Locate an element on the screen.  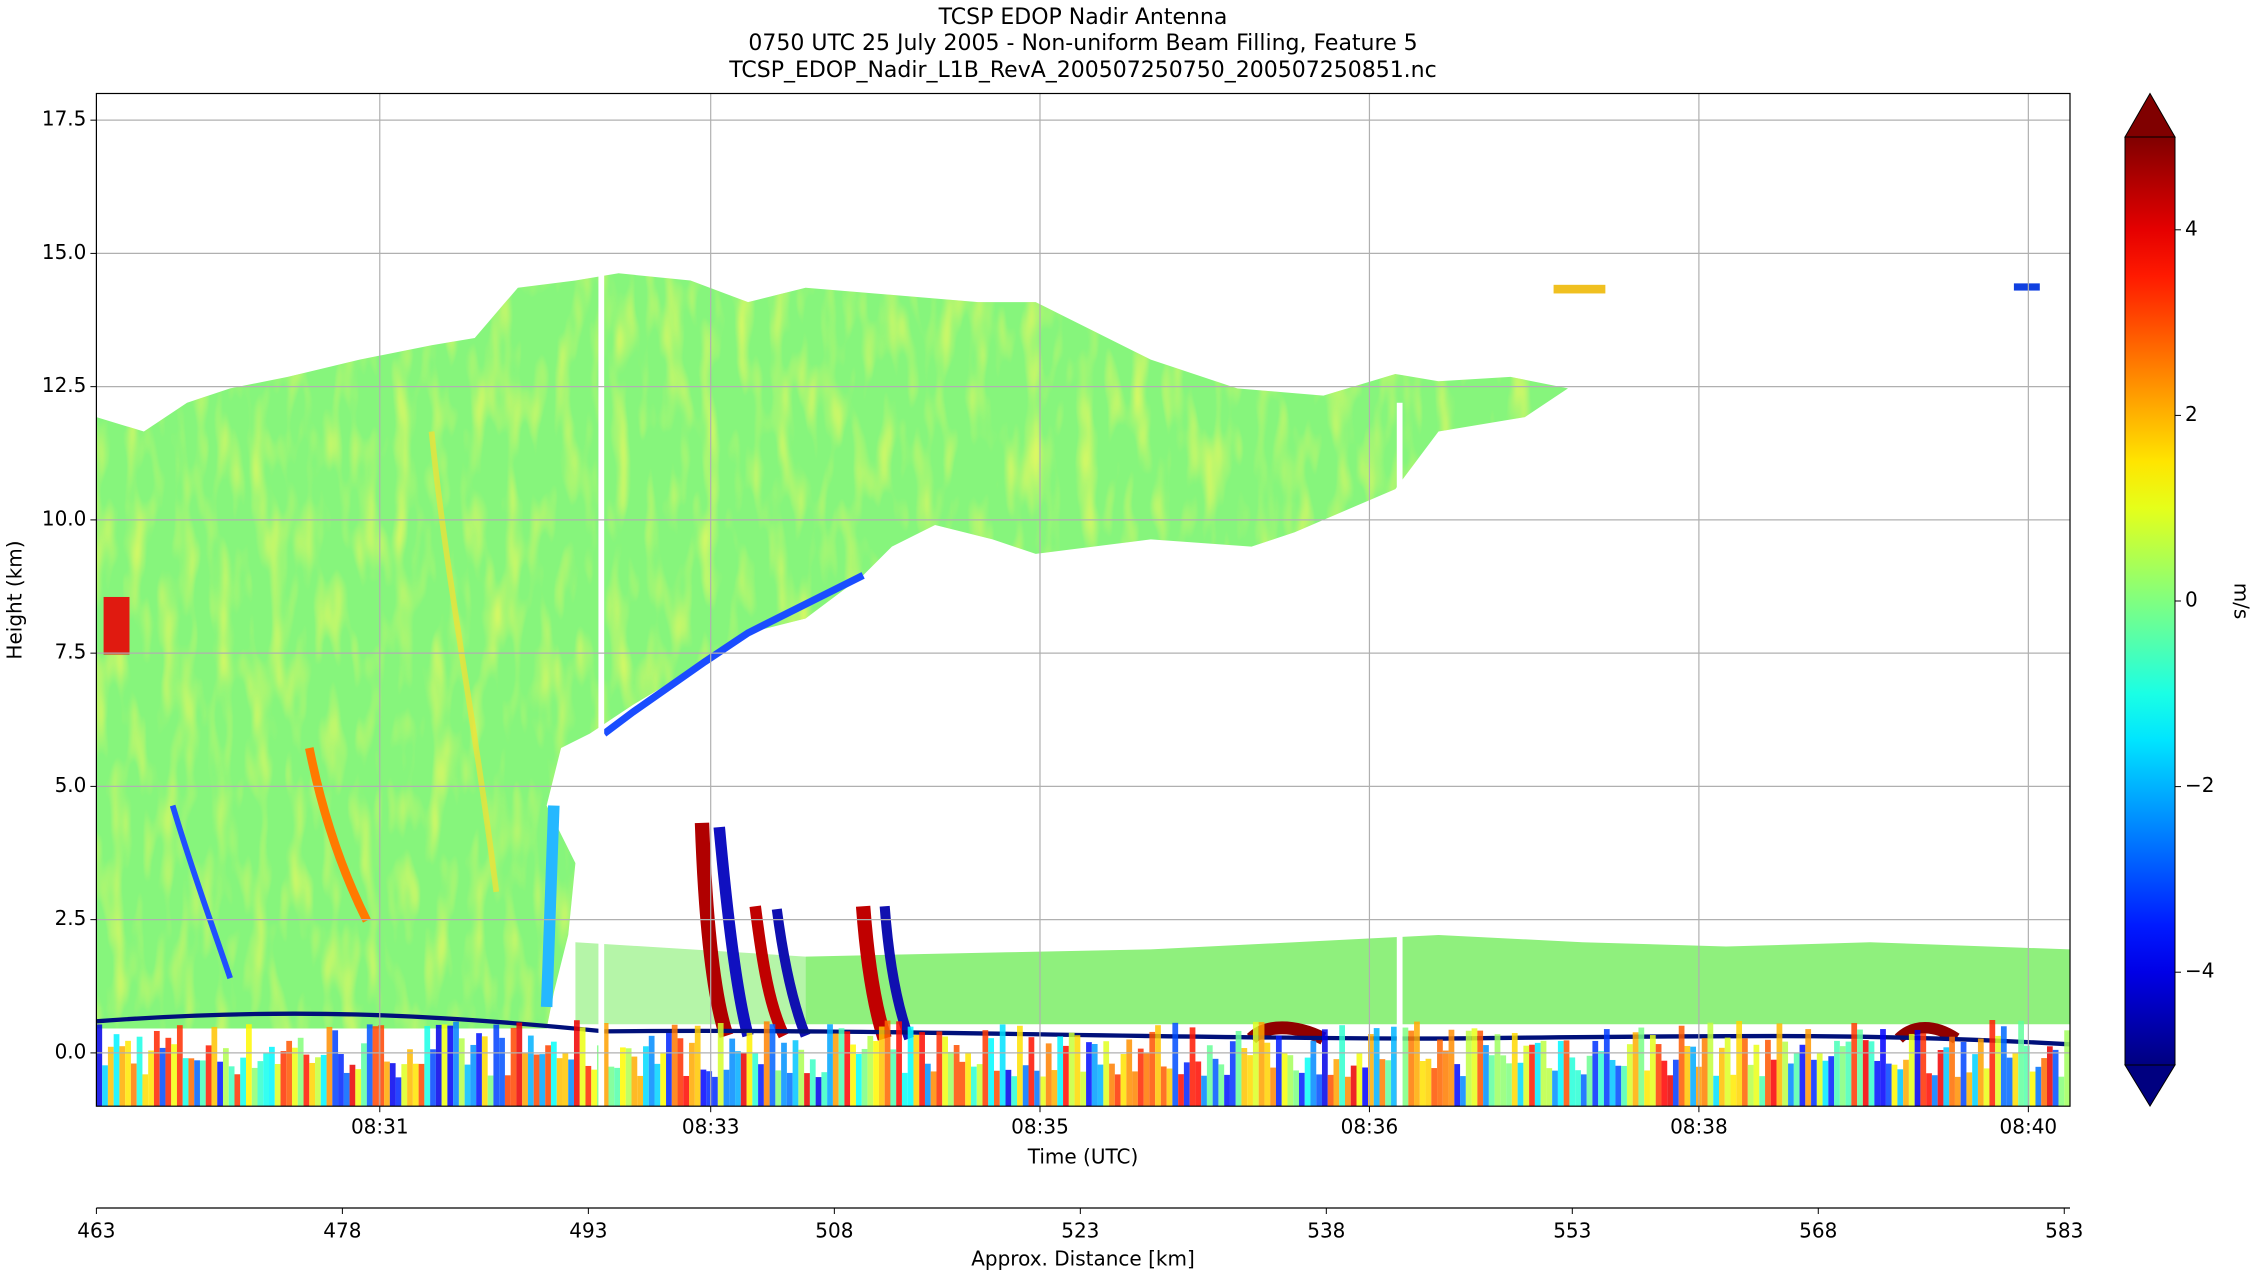
chart-title: TCSP EDOP Nadir Antenna is located at coordinates (1083, 17).